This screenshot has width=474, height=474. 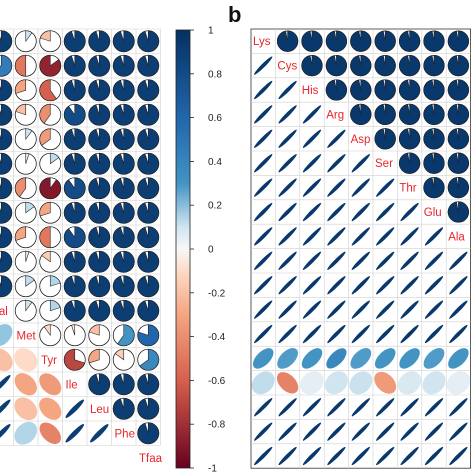 I want to click on panel-b-ellipse-r5-c3, so click(x=336, y=163).